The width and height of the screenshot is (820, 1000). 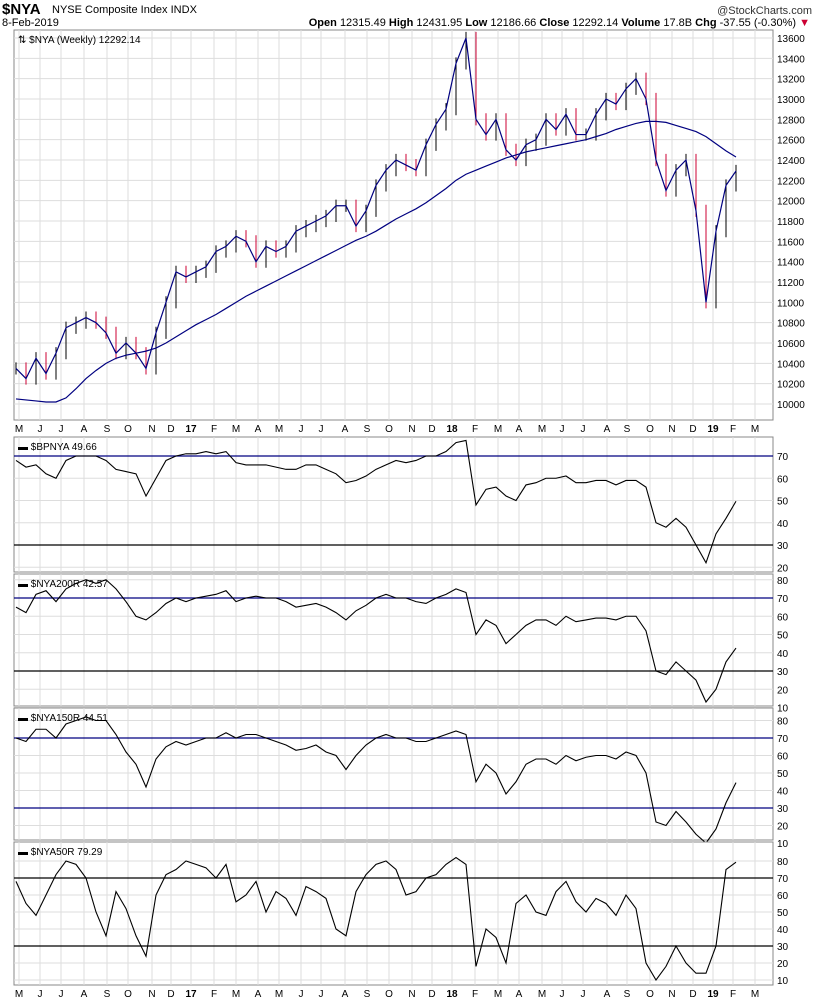 What do you see at coordinates (791, 100) in the screenshot?
I see `y-tick-label: 13000` at bounding box center [791, 100].